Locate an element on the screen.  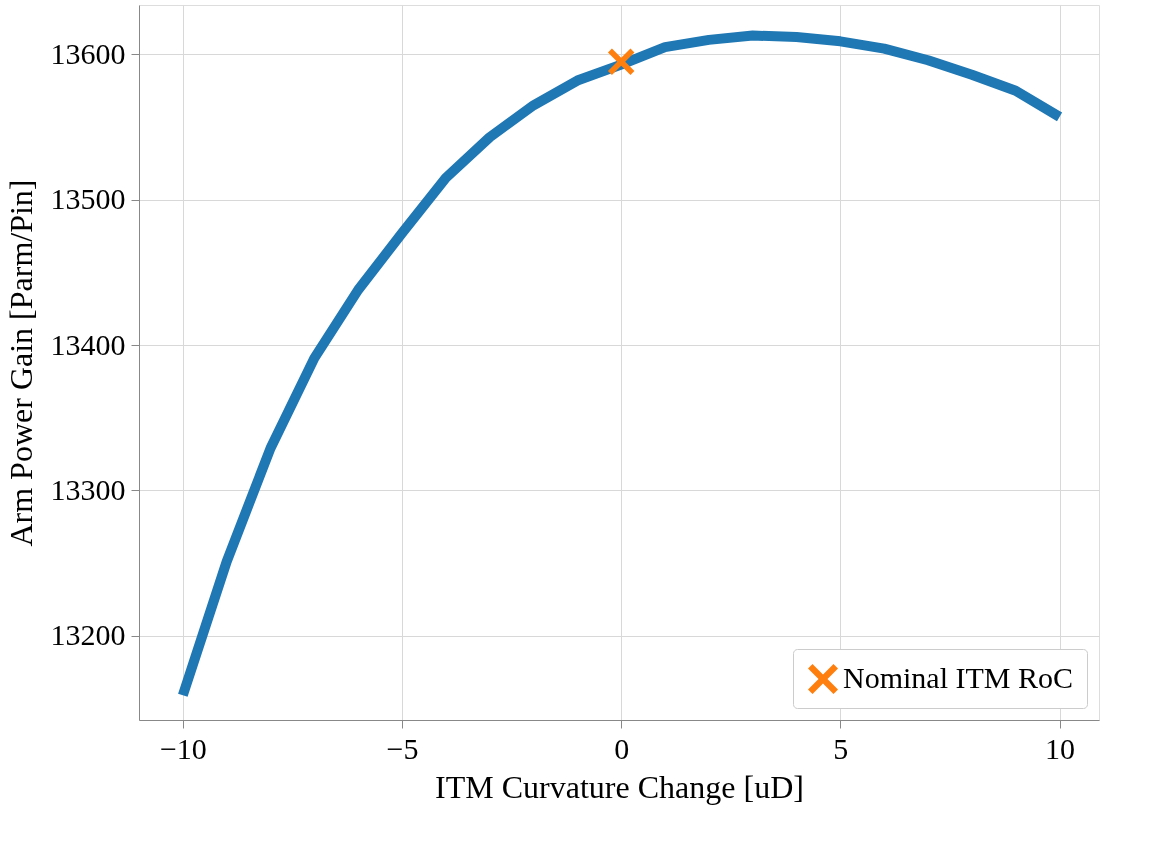
x-tick-label: 10 is located at coordinates (1060, 748).